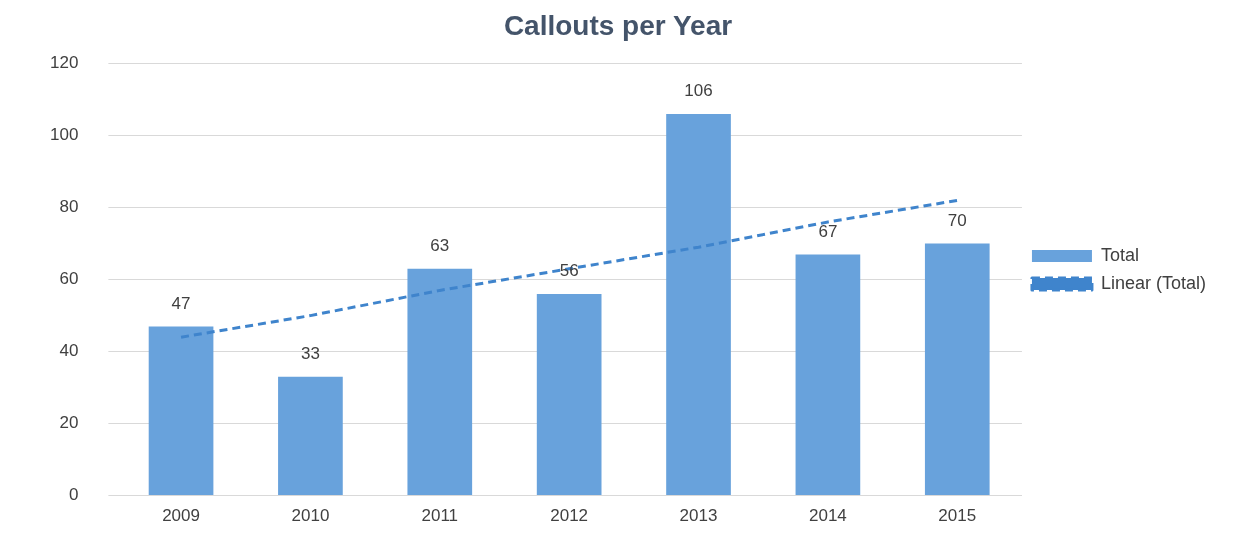  I want to click on y-tick-label: 20, so click(69, 423).